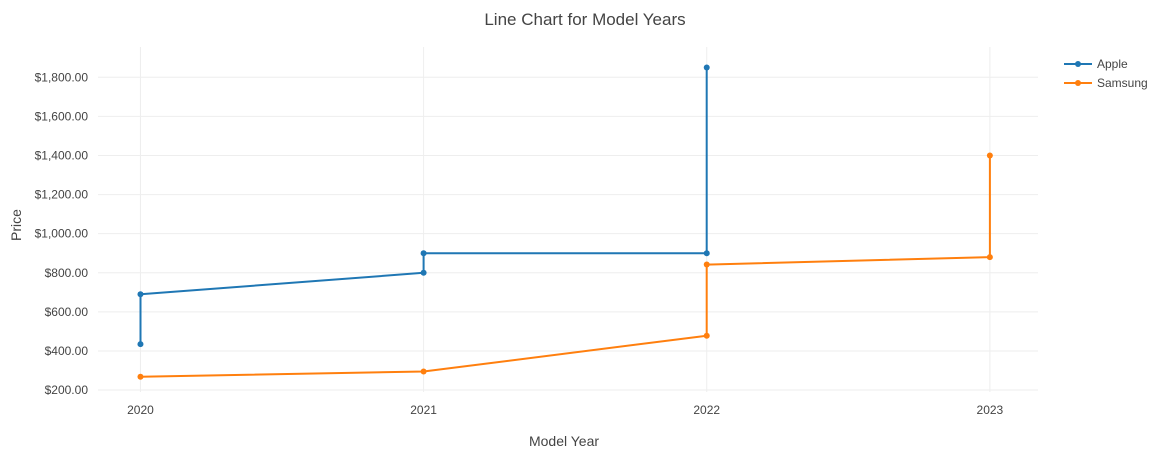 This screenshot has width=1170, height=450. Describe the element at coordinates (564, 441) in the screenshot. I see `x-axis-title: Model Year` at that location.